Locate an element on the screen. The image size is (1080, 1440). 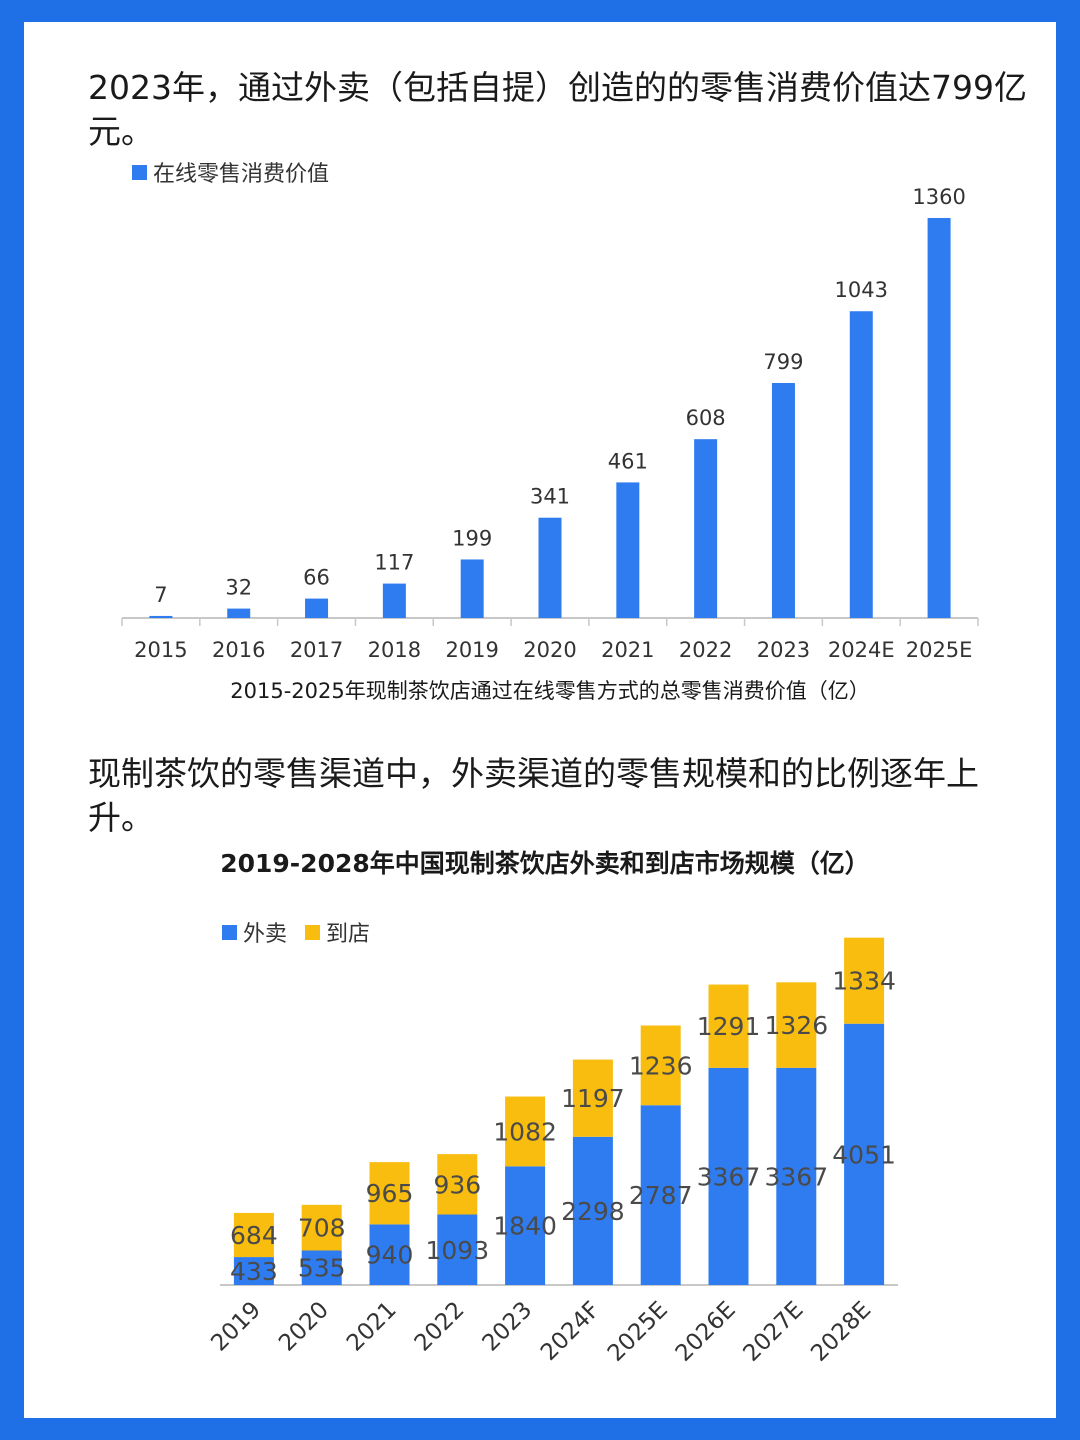
chart2-data-label-delivery: 535 is located at coordinates (322, 1268).